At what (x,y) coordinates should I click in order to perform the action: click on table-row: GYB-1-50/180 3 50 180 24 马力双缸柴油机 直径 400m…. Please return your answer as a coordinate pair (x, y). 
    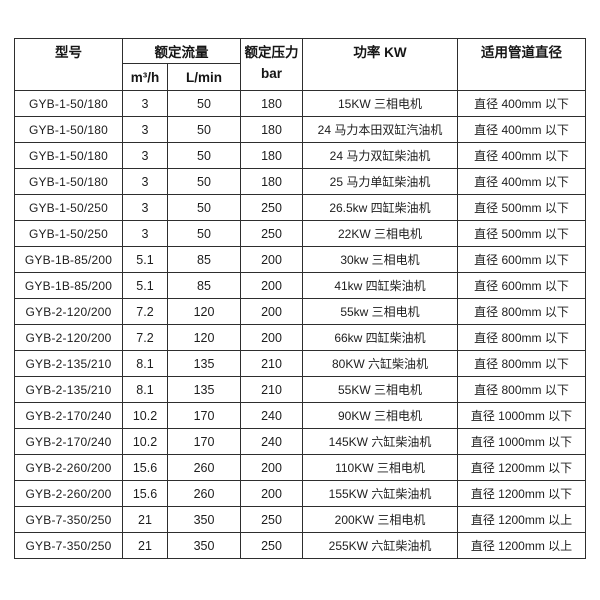
    Looking at the image, I should click on (300, 155).